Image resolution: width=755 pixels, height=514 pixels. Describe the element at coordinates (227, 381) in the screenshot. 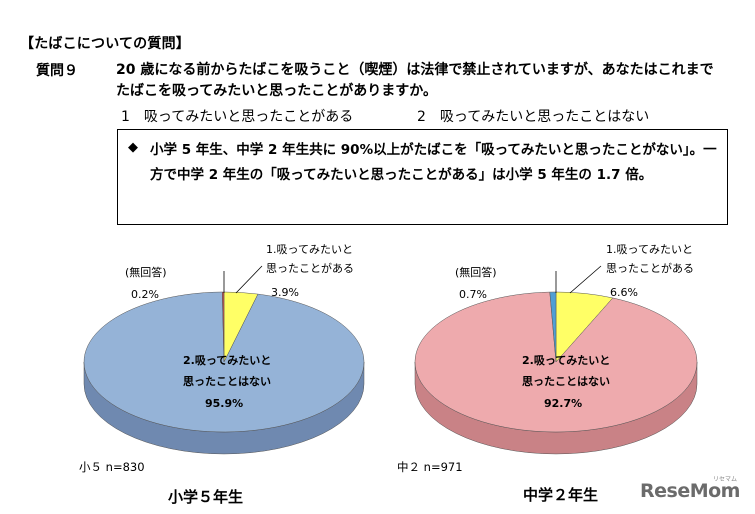

I see `label-never-line2-grade5: 思ったことはない` at that location.